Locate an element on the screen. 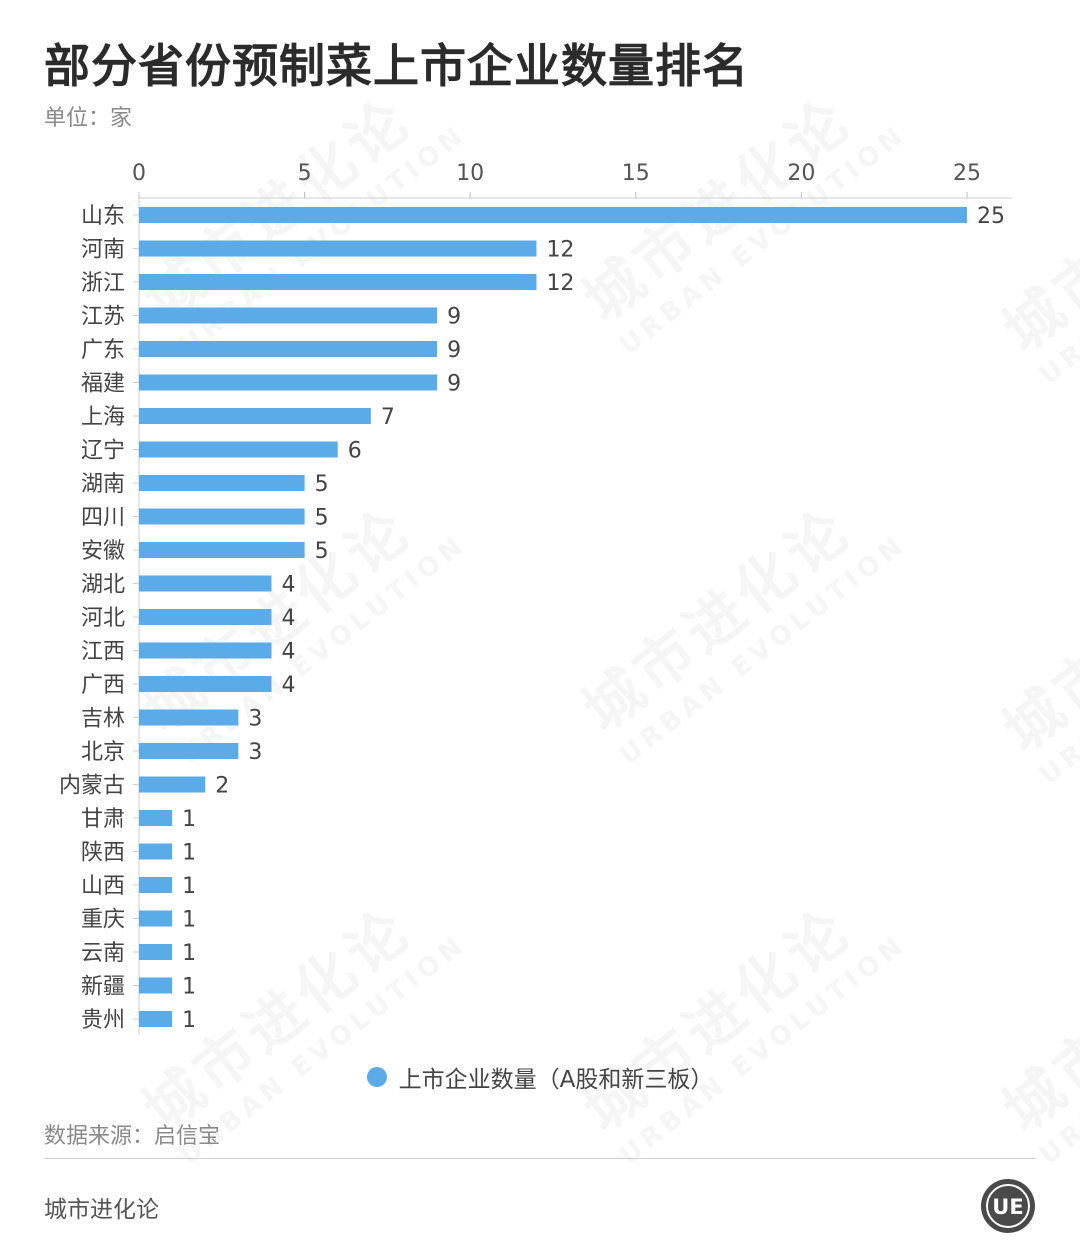 The width and height of the screenshot is (1080, 1260). data-source: 数据来源：启信宝 is located at coordinates (132, 1136).